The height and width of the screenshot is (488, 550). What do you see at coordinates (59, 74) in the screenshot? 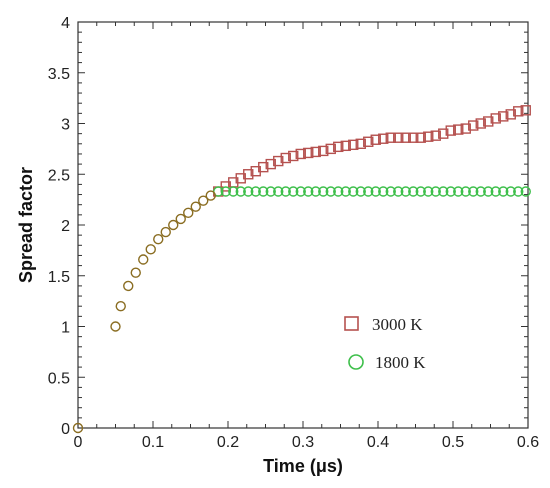
I see `y-tick-label: 3.5` at bounding box center [59, 74].